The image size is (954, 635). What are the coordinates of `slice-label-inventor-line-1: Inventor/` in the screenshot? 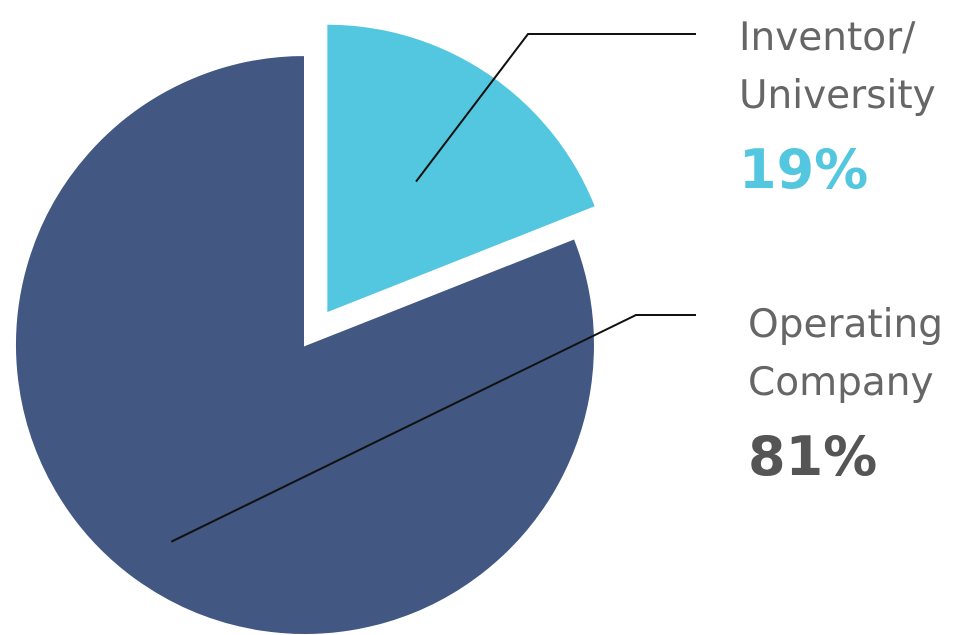 It's located at (827, 37).